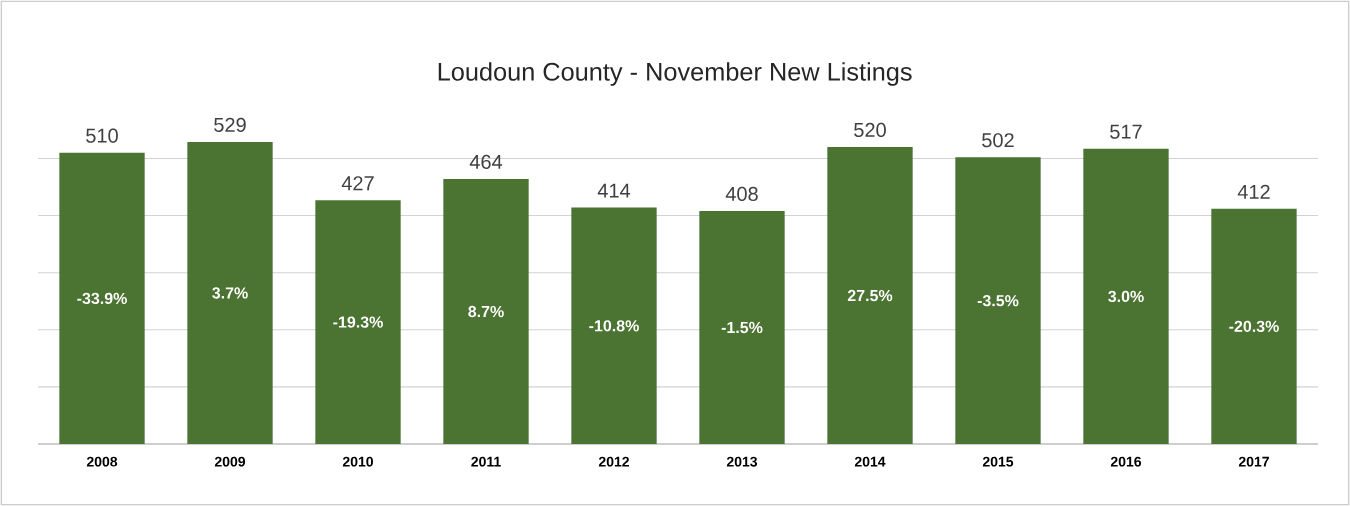 This screenshot has height=506, width=1350. What do you see at coordinates (486, 161) in the screenshot?
I see `data-label: 464` at bounding box center [486, 161].